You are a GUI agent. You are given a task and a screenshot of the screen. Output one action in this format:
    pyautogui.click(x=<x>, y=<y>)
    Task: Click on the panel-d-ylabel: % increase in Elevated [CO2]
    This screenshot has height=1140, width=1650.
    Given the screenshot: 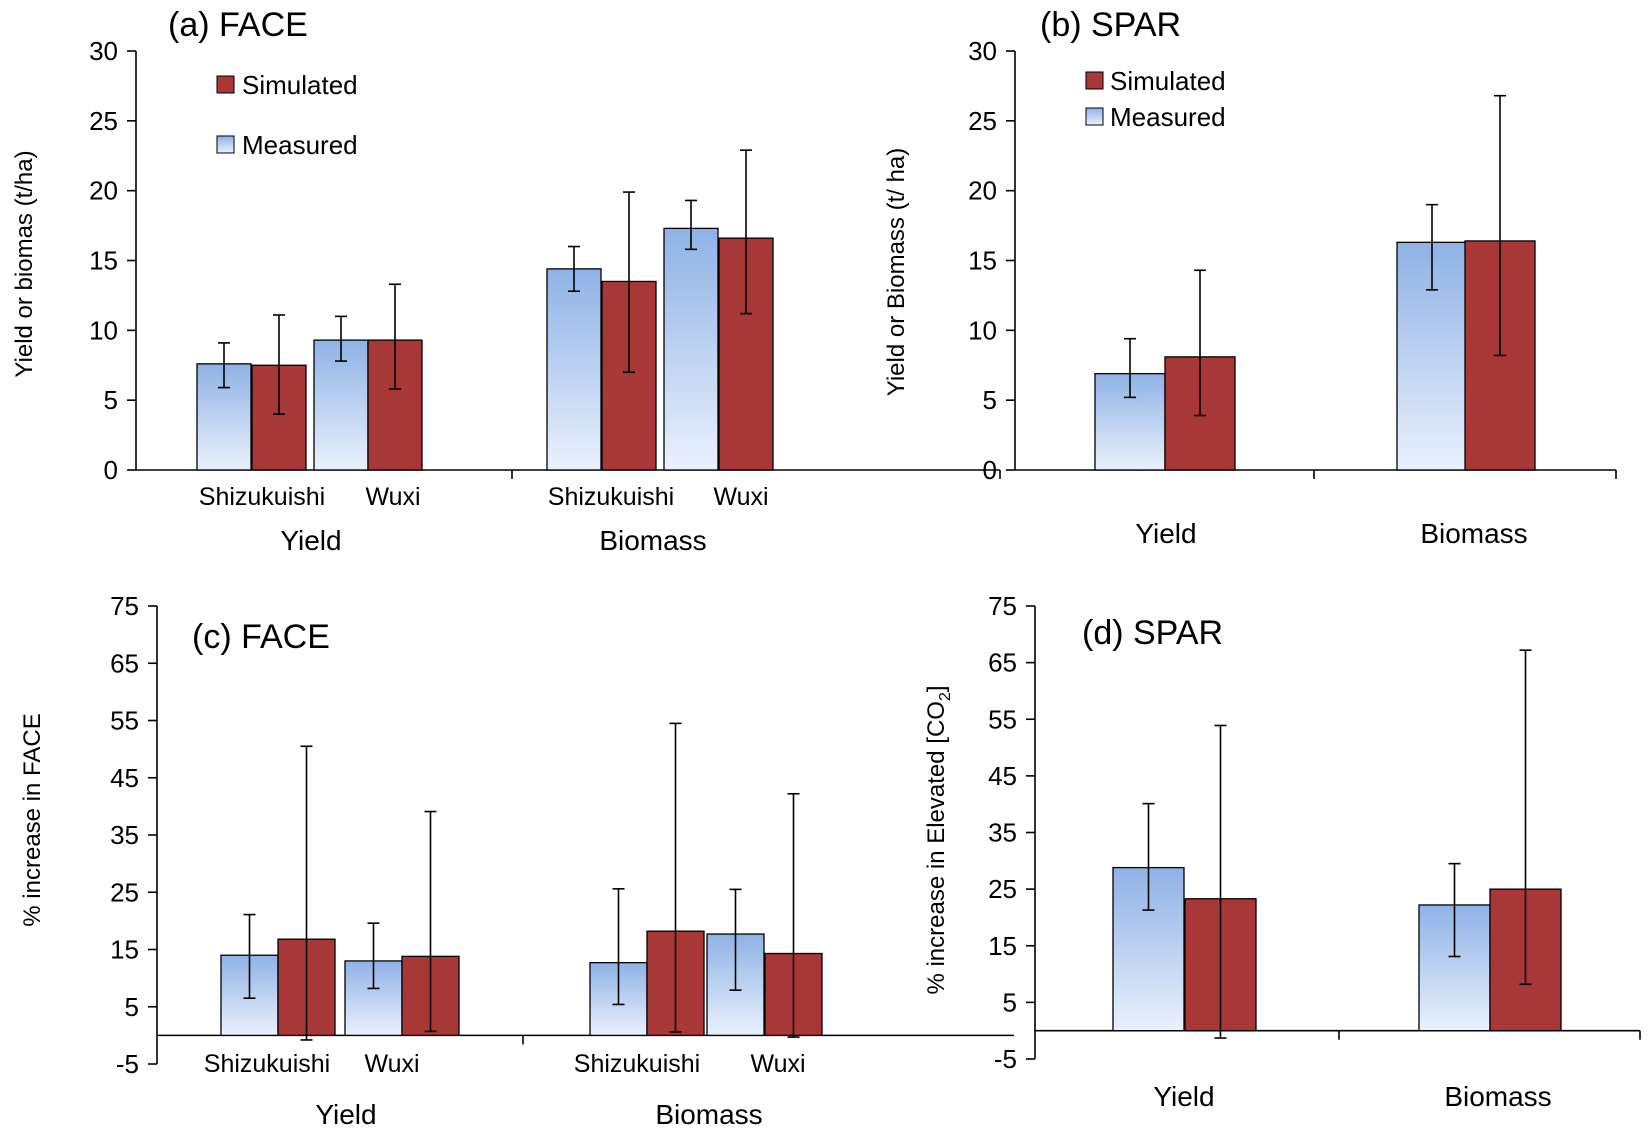 What is the action you would take?
    pyautogui.click(x=938, y=839)
    